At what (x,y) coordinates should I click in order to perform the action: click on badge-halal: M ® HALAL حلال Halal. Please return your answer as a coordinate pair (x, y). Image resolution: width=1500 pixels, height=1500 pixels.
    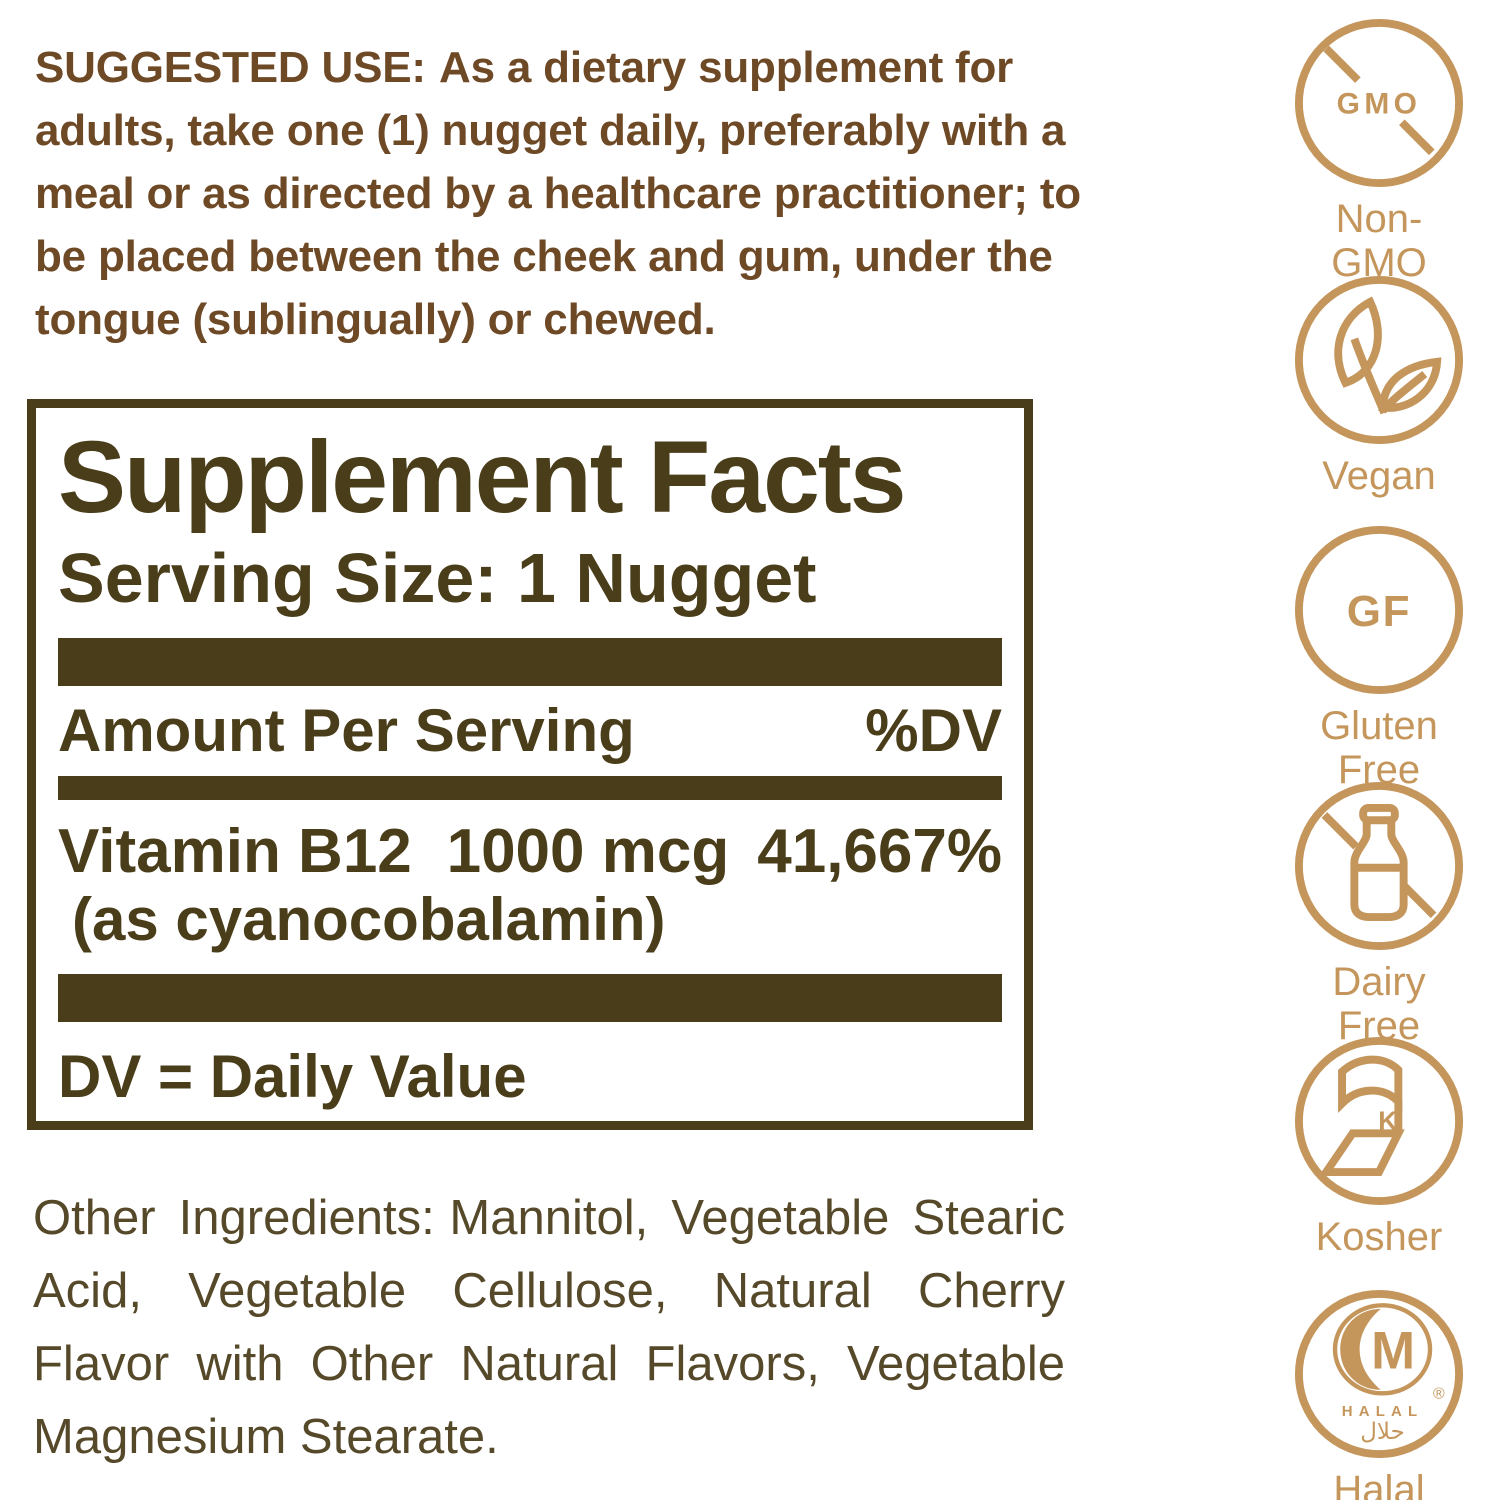
    Looking at the image, I should click on (1379, 1393).